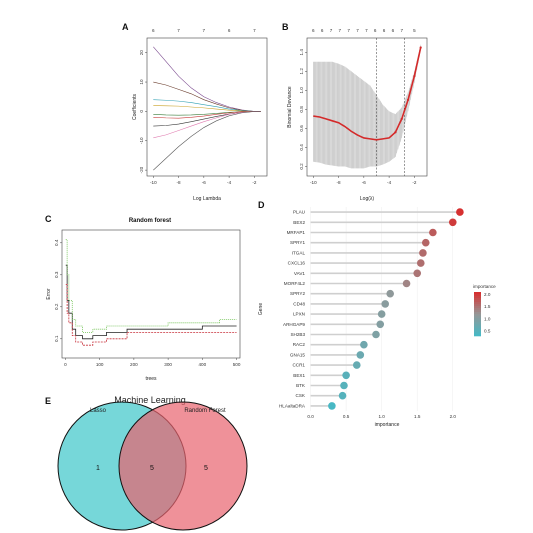 This screenshot has width=533, height=533. What do you see at coordinates (141, 111) in the screenshot?
I see `y-tick-label: 0` at bounding box center [141, 111].